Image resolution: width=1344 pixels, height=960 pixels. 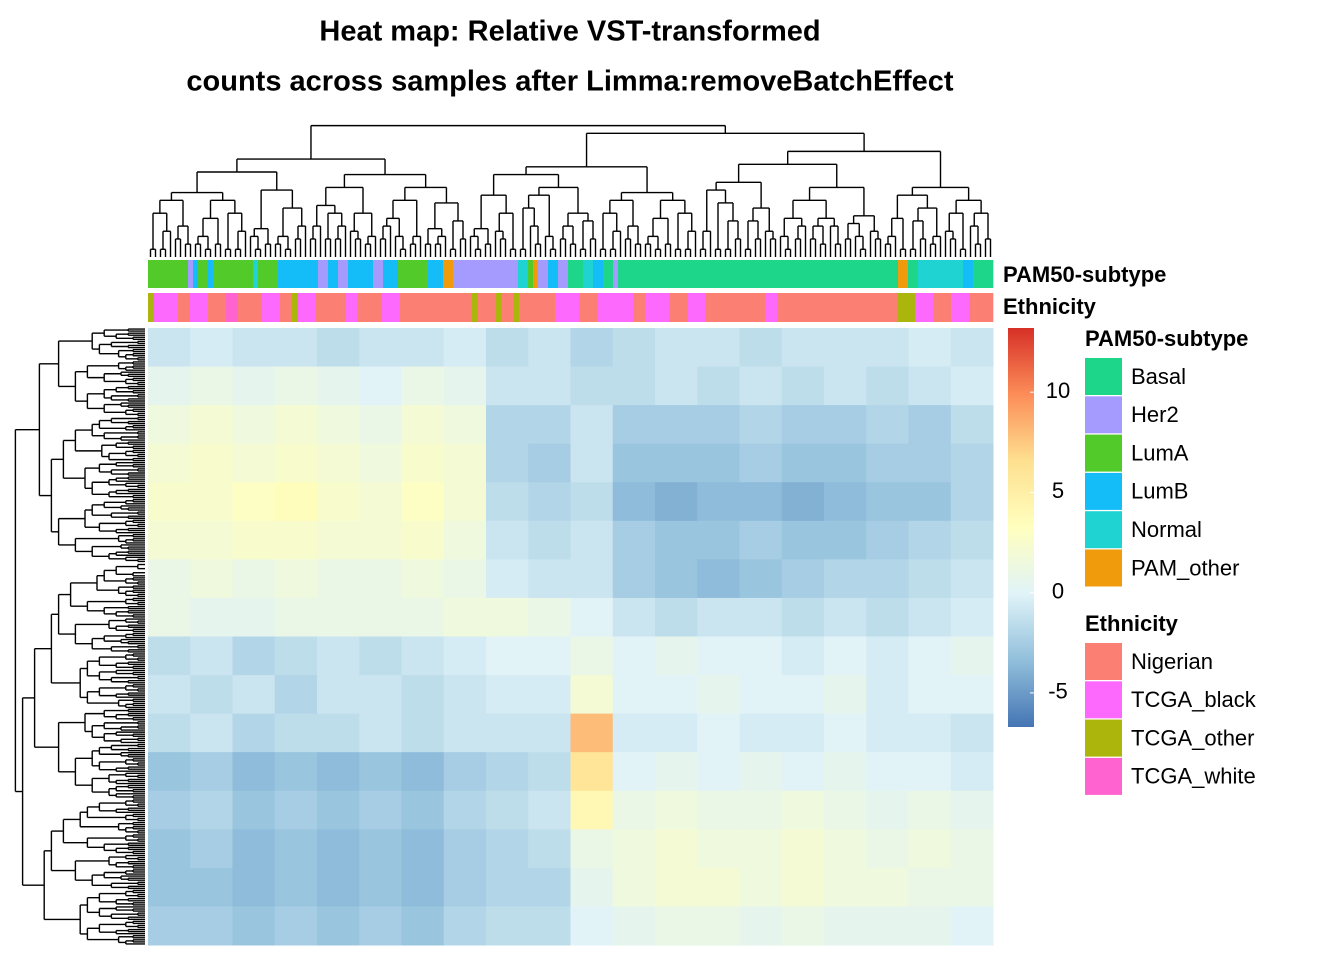 I want to click on legend-label: PAM_other, so click(x=1185, y=567).